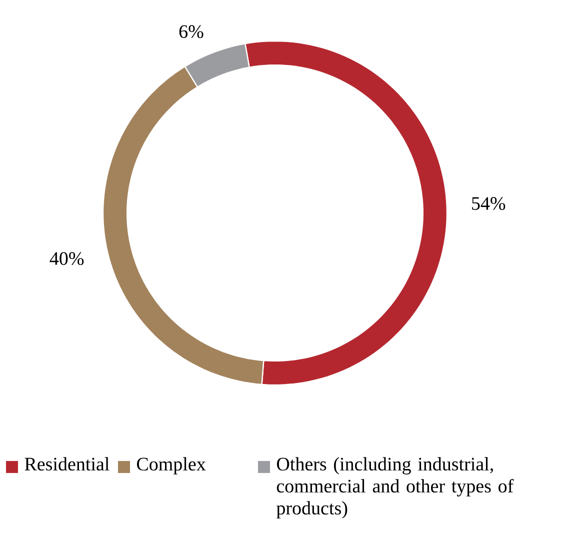  What do you see at coordinates (395, 487) in the screenshot?
I see `legend-label: Others (including industrial, commercial and other types of products)` at bounding box center [395, 487].